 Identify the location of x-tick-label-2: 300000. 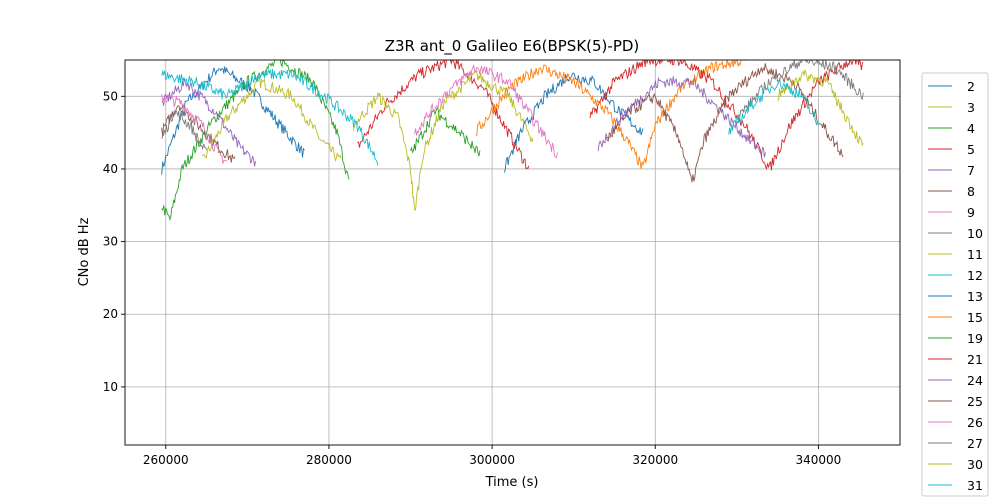
(492, 460).